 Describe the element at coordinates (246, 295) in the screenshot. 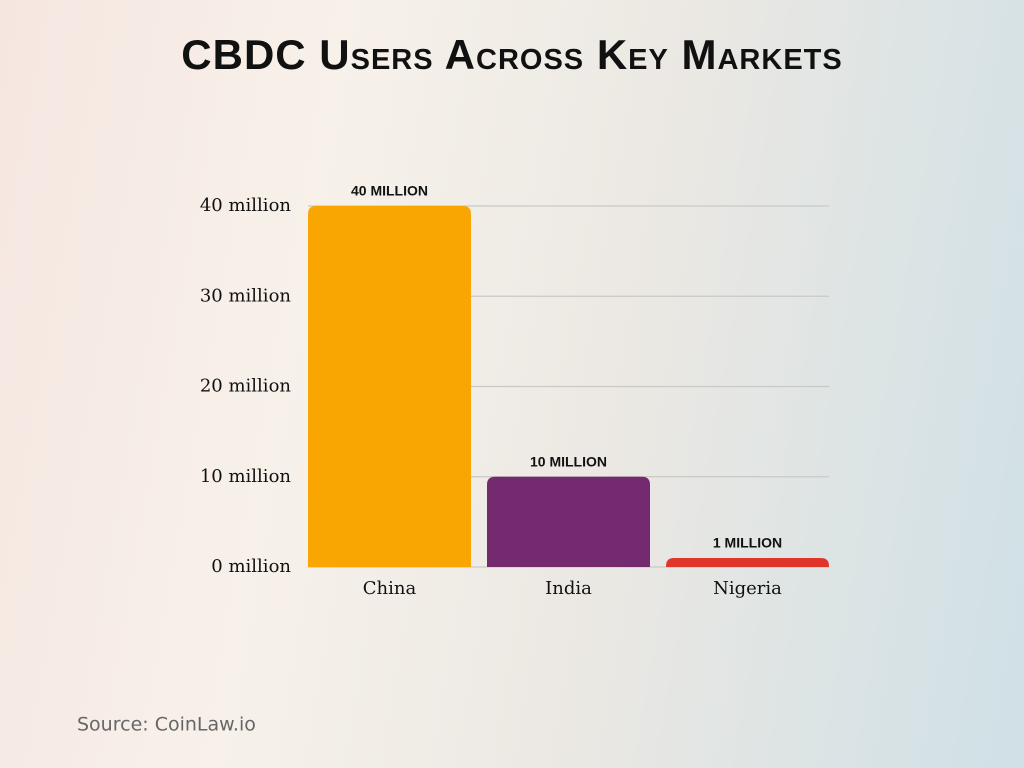

I see `y-tick-label: 30 million` at that location.